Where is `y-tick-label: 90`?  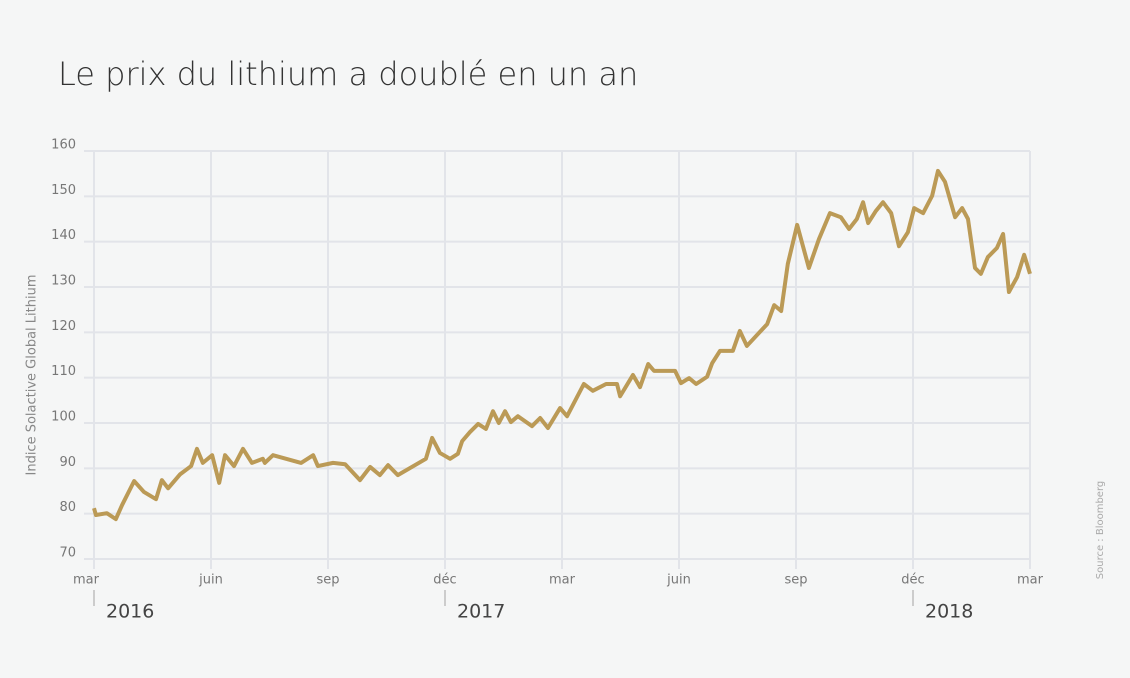
y-tick-label: 90 is located at coordinates (67, 462).